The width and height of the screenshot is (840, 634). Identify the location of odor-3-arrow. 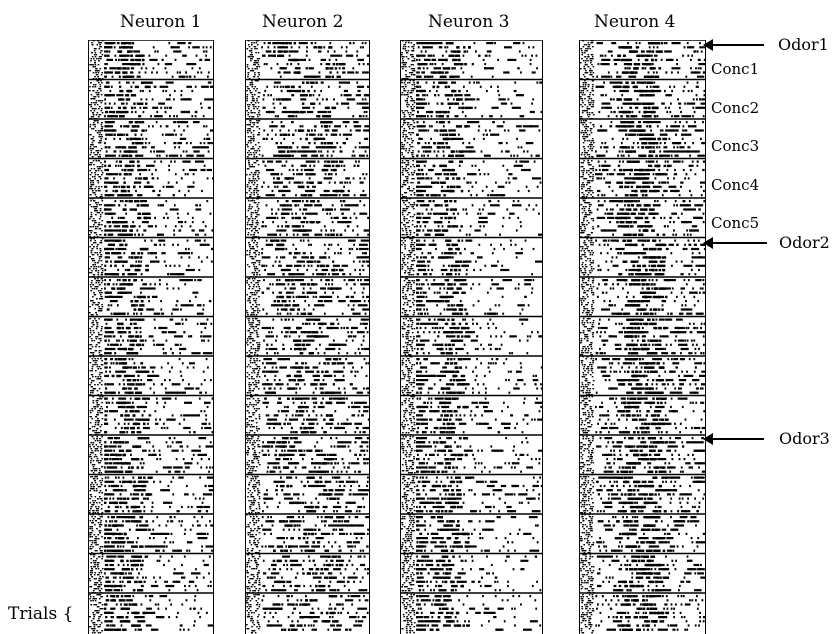
(733, 439).